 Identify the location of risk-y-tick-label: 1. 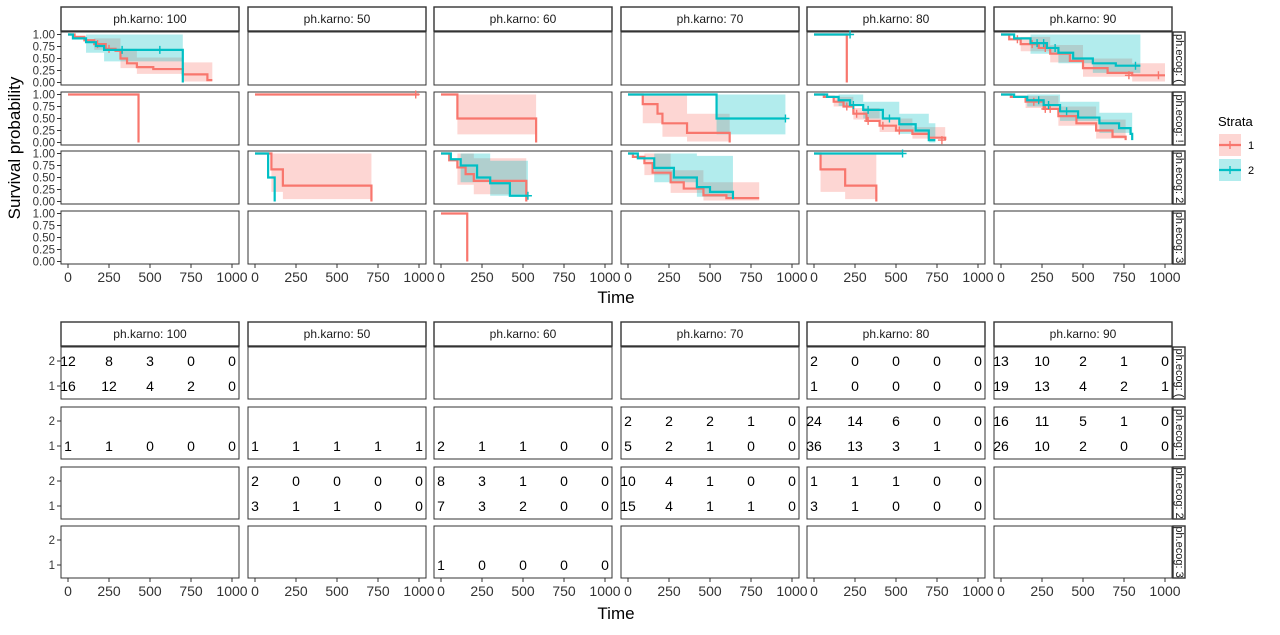
(52, 507).